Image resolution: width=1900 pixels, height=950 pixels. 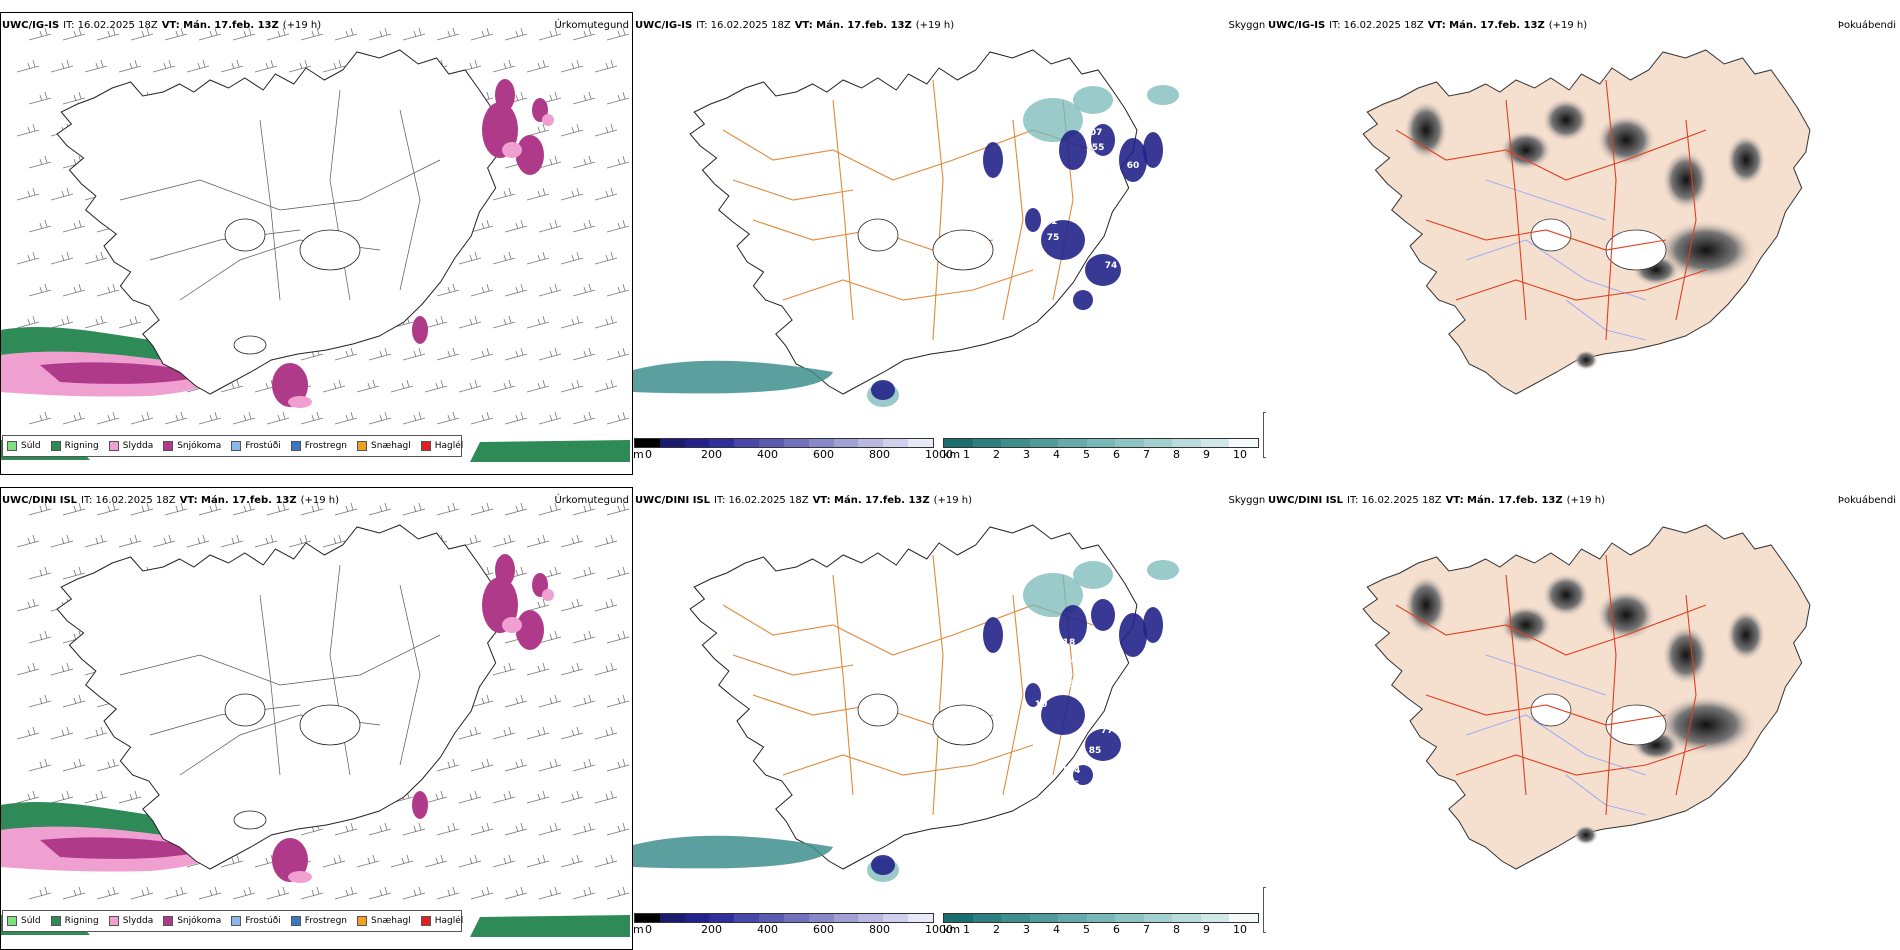 What do you see at coordinates (138, 446) in the screenshot?
I see `legend-label: Slydda` at bounding box center [138, 446].